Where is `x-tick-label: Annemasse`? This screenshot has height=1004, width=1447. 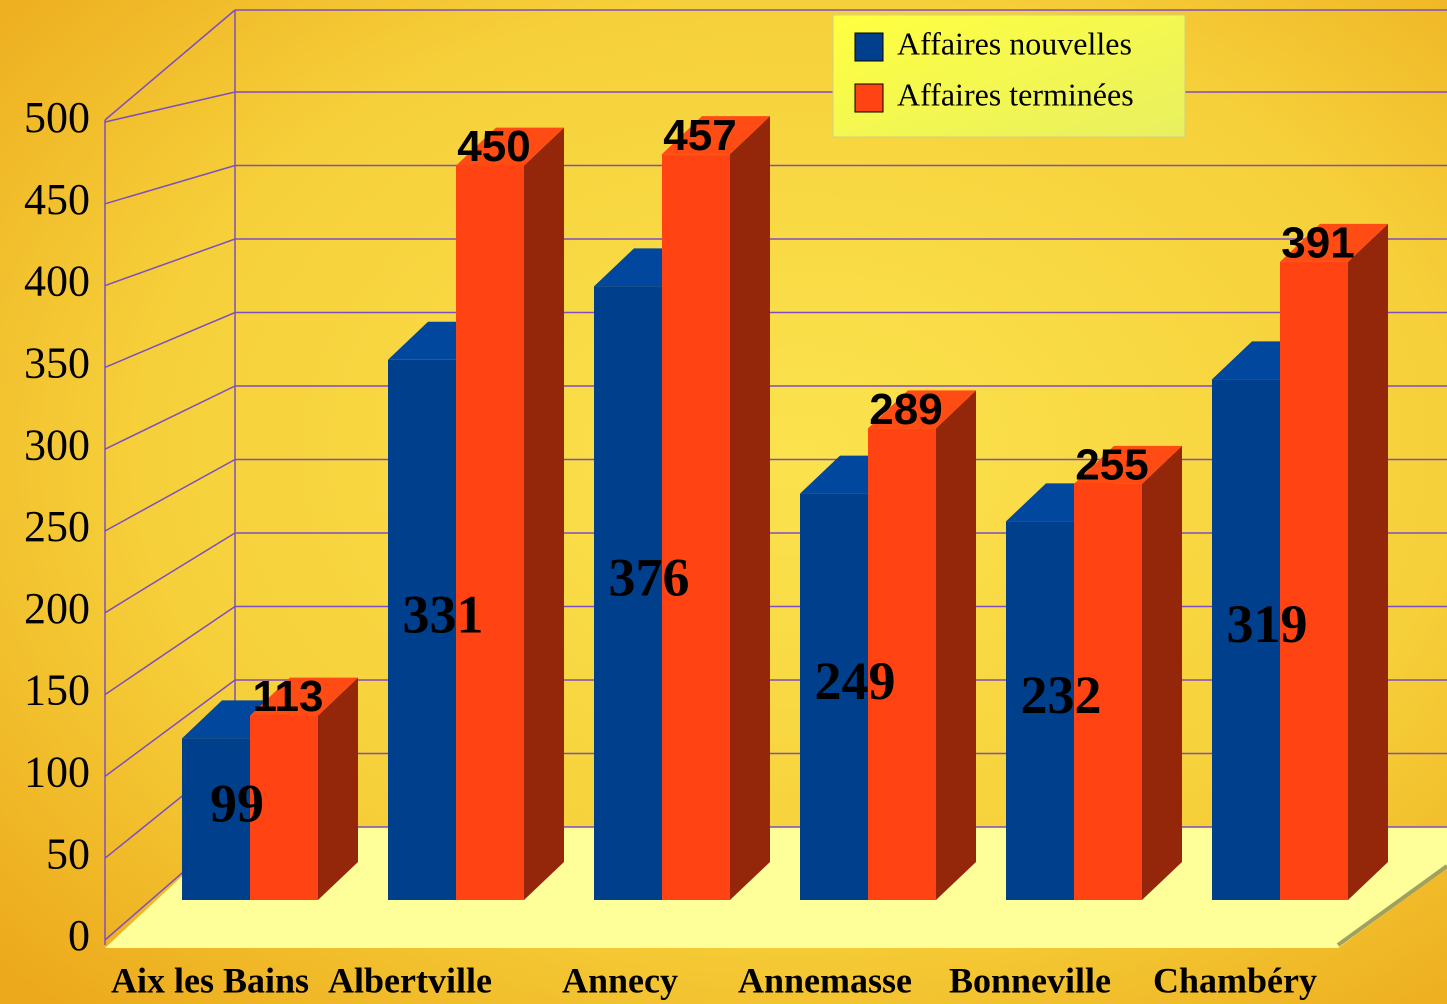
x-tick-label: Annemasse is located at coordinates (825, 980).